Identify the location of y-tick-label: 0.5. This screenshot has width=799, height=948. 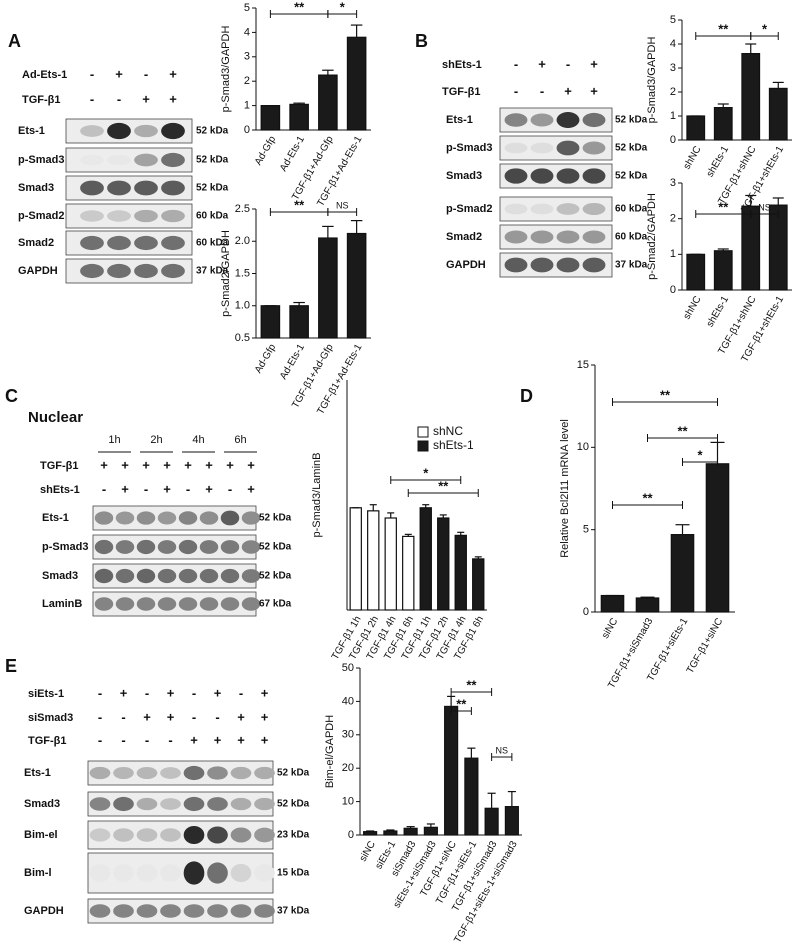
(242, 338).